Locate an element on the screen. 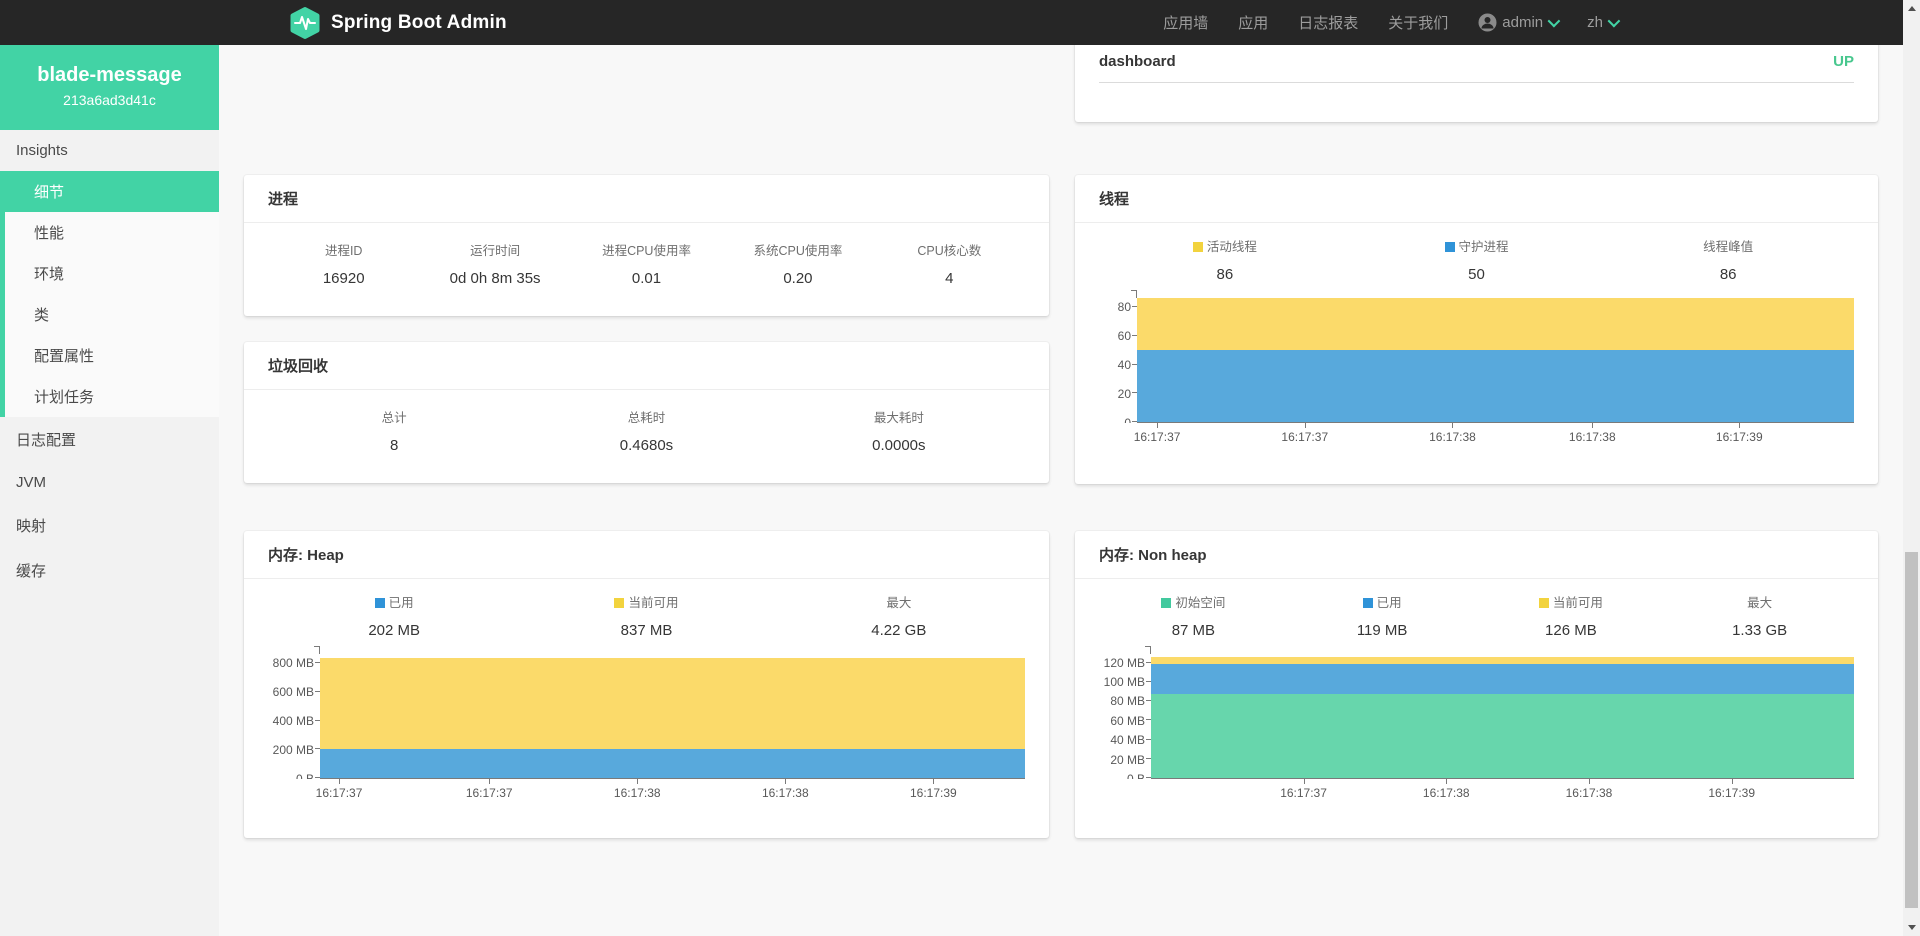  metric-label-text: 活动线程 is located at coordinates (1231, 247).